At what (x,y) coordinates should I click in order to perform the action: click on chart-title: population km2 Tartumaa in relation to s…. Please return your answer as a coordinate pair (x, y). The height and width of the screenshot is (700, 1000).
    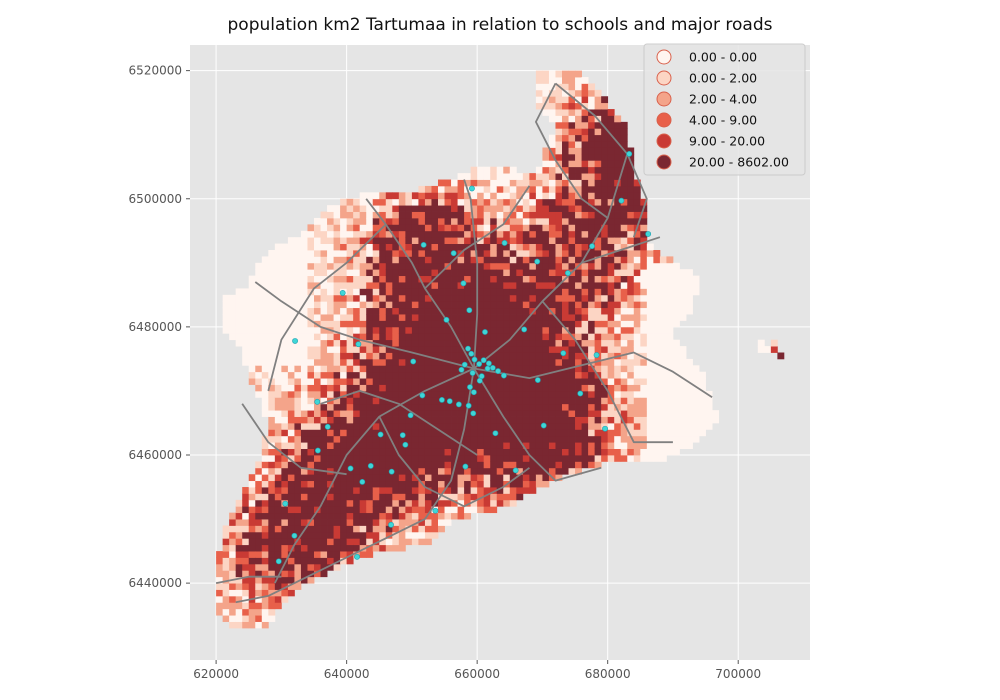
    Looking at the image, I should click on (500, 25).